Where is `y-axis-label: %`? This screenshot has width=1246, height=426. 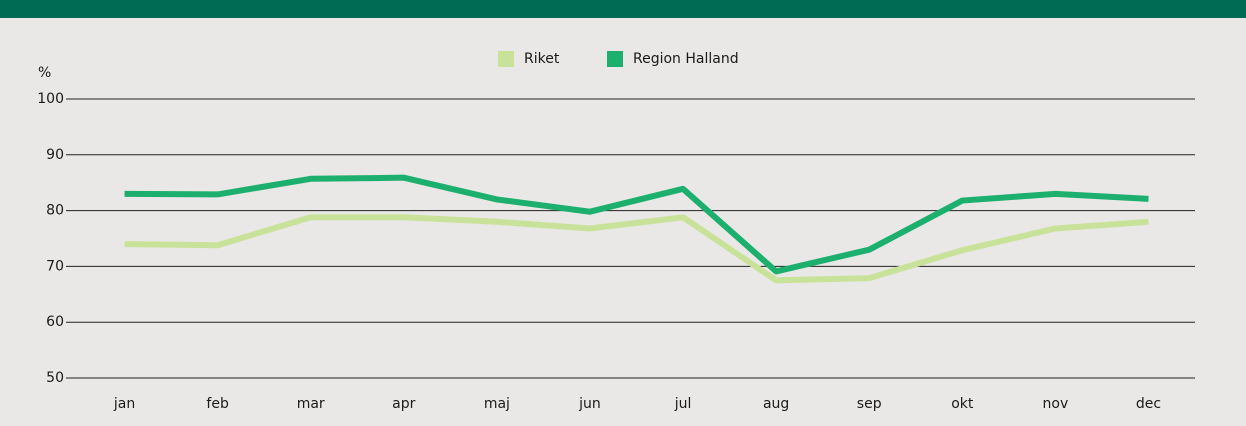
y-axis-label: % is located at coordinates (44, 73).